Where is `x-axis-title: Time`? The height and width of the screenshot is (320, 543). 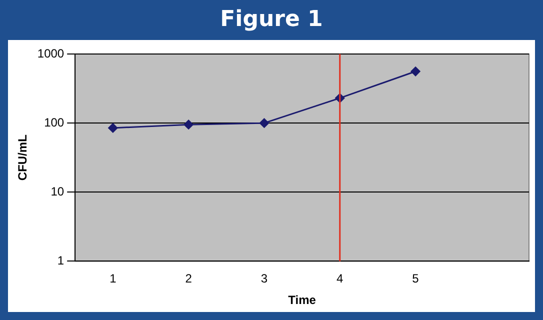 x-axis-title: Time is located at coordinates (302, 300).